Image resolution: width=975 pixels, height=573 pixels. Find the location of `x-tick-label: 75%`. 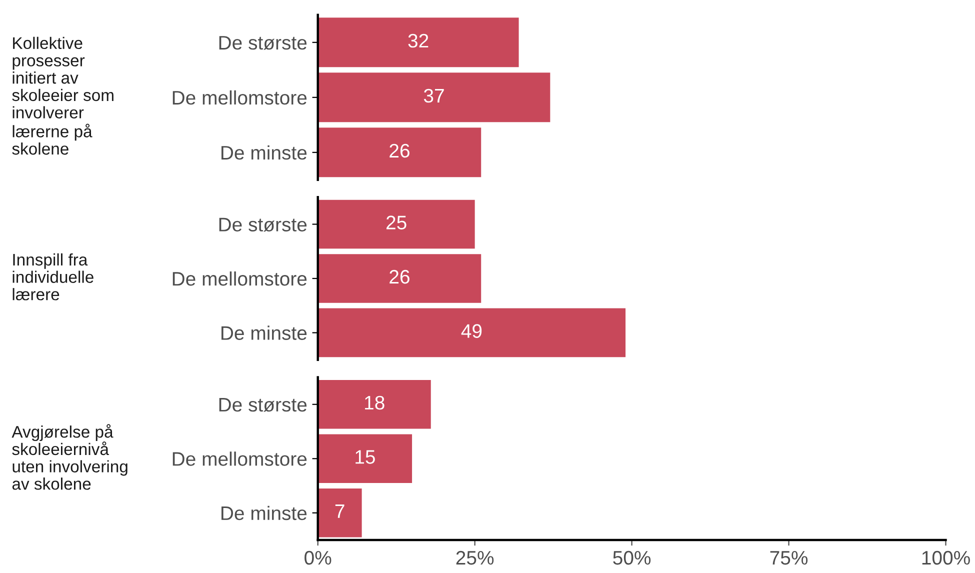

x-tick-label: 75% is located at coordinates (789, 558).